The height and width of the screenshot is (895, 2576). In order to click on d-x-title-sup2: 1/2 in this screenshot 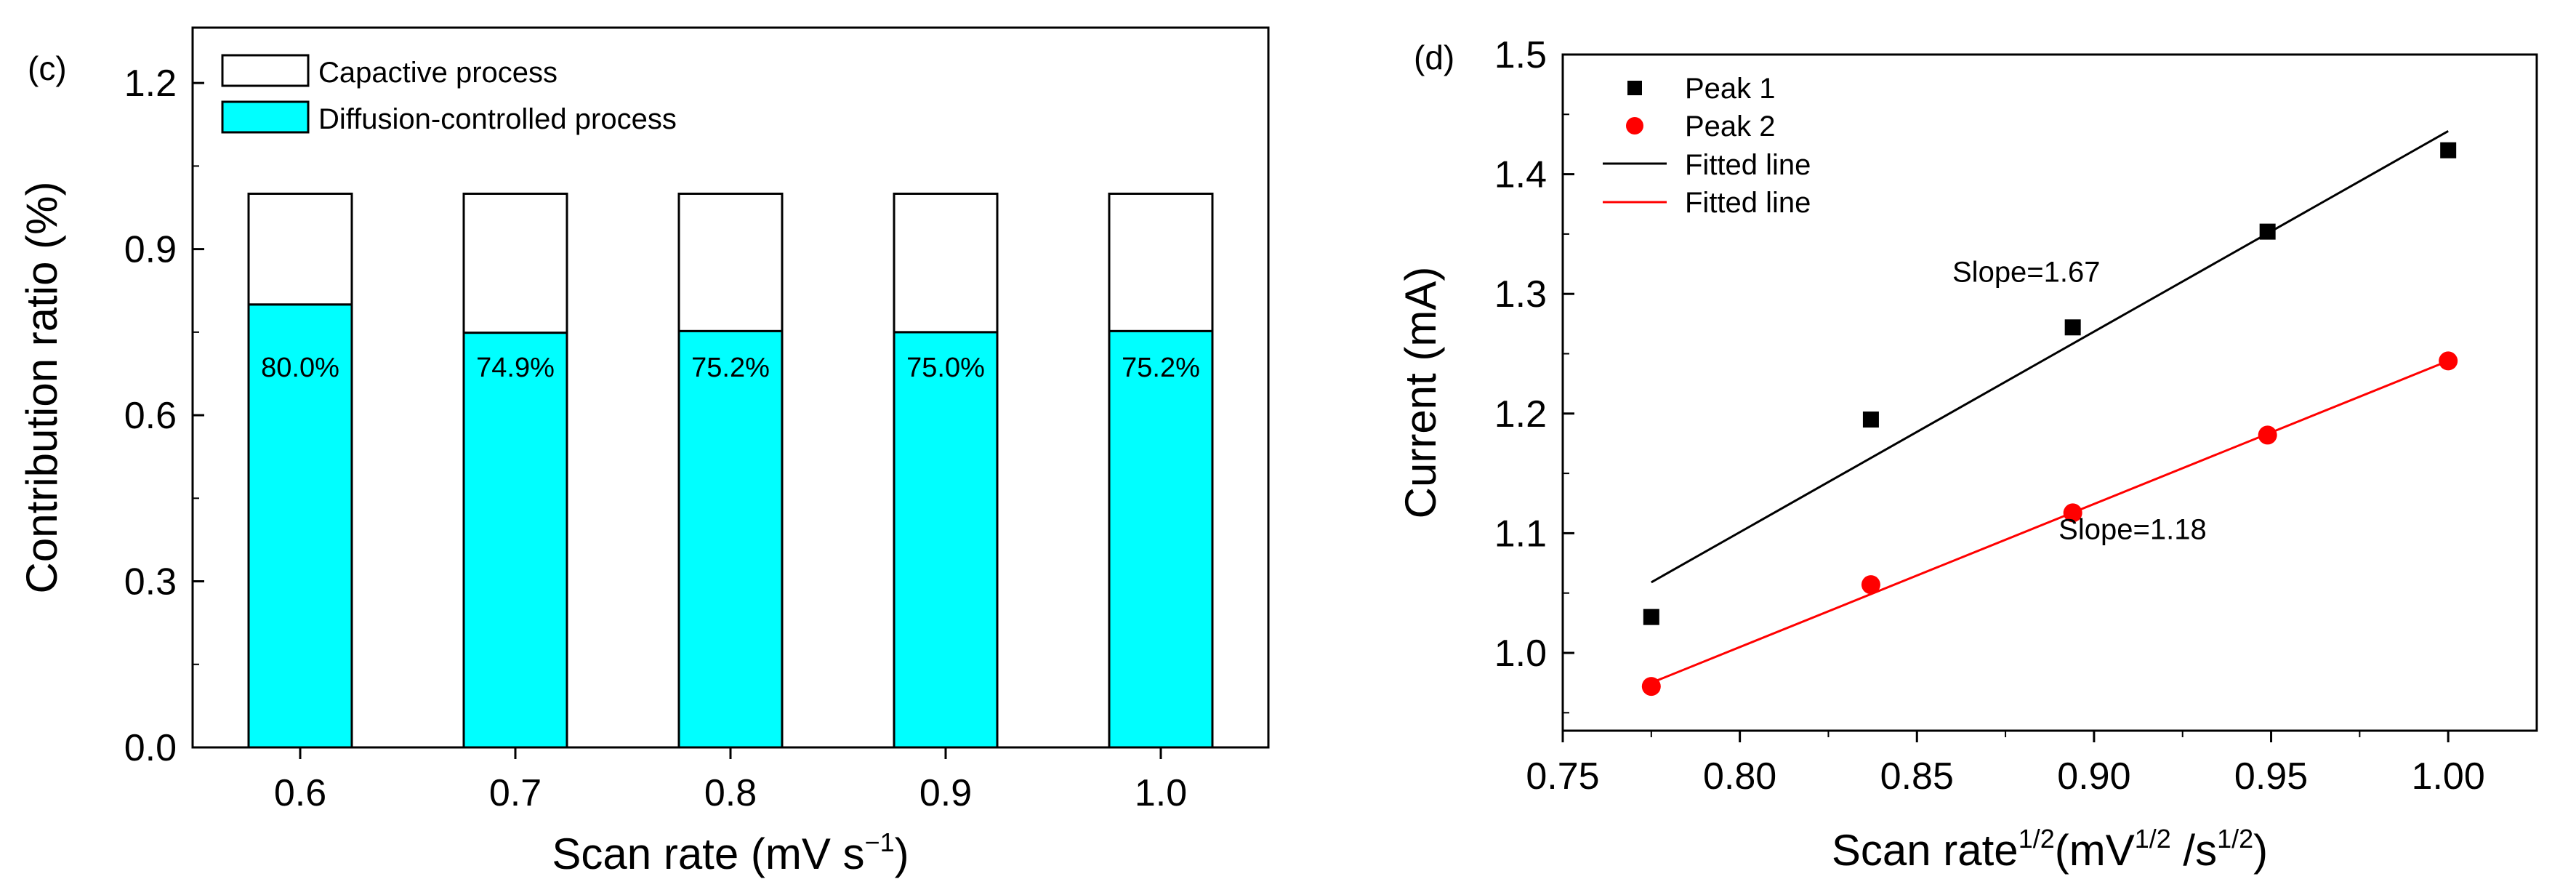, I will do `click(2153, 839)`.